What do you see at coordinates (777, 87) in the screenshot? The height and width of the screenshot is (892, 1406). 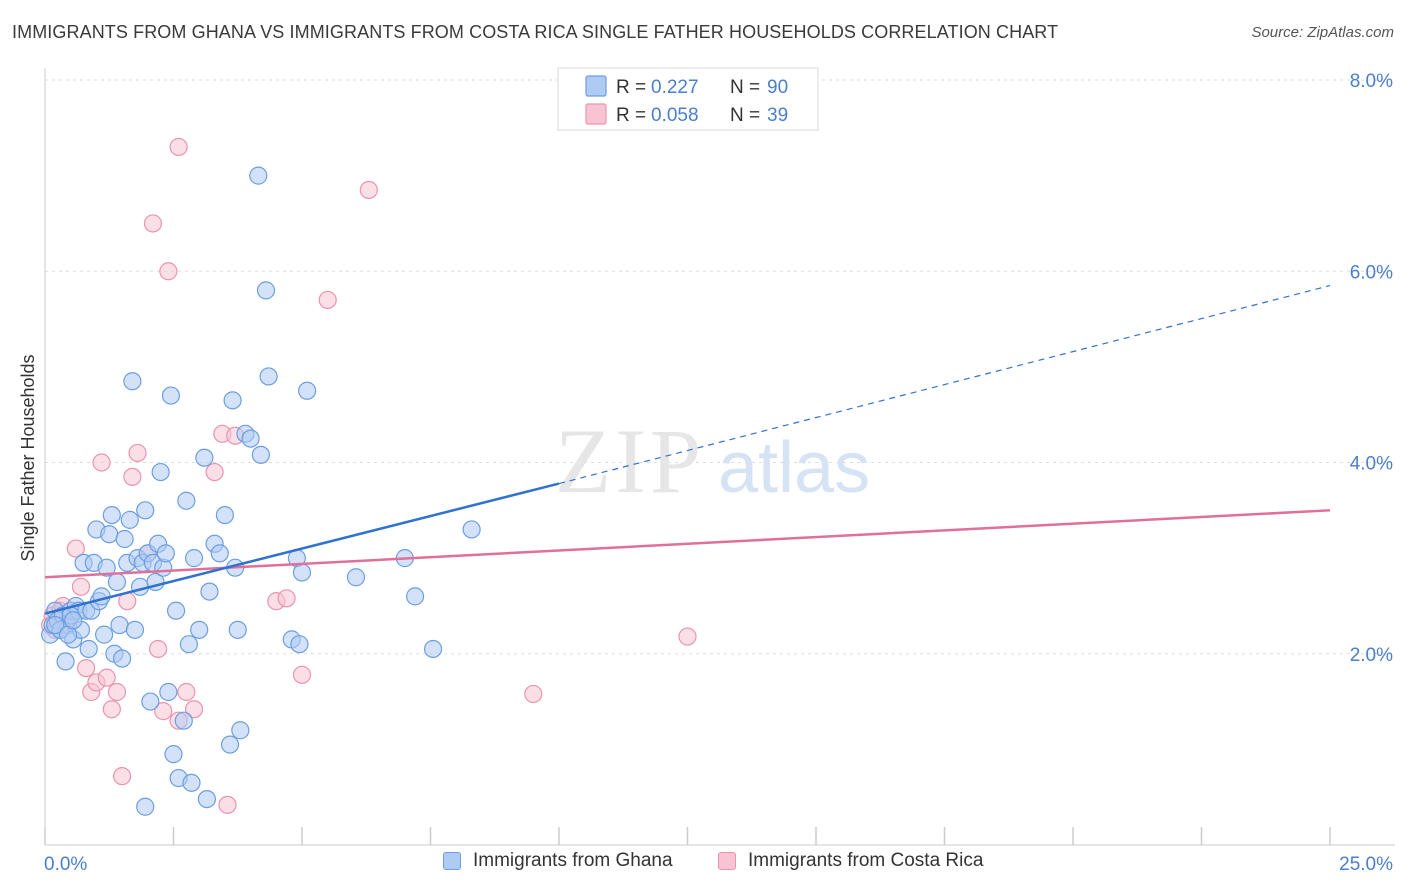 I see `legend-n-value: 90` at bounding box center [777, 87].